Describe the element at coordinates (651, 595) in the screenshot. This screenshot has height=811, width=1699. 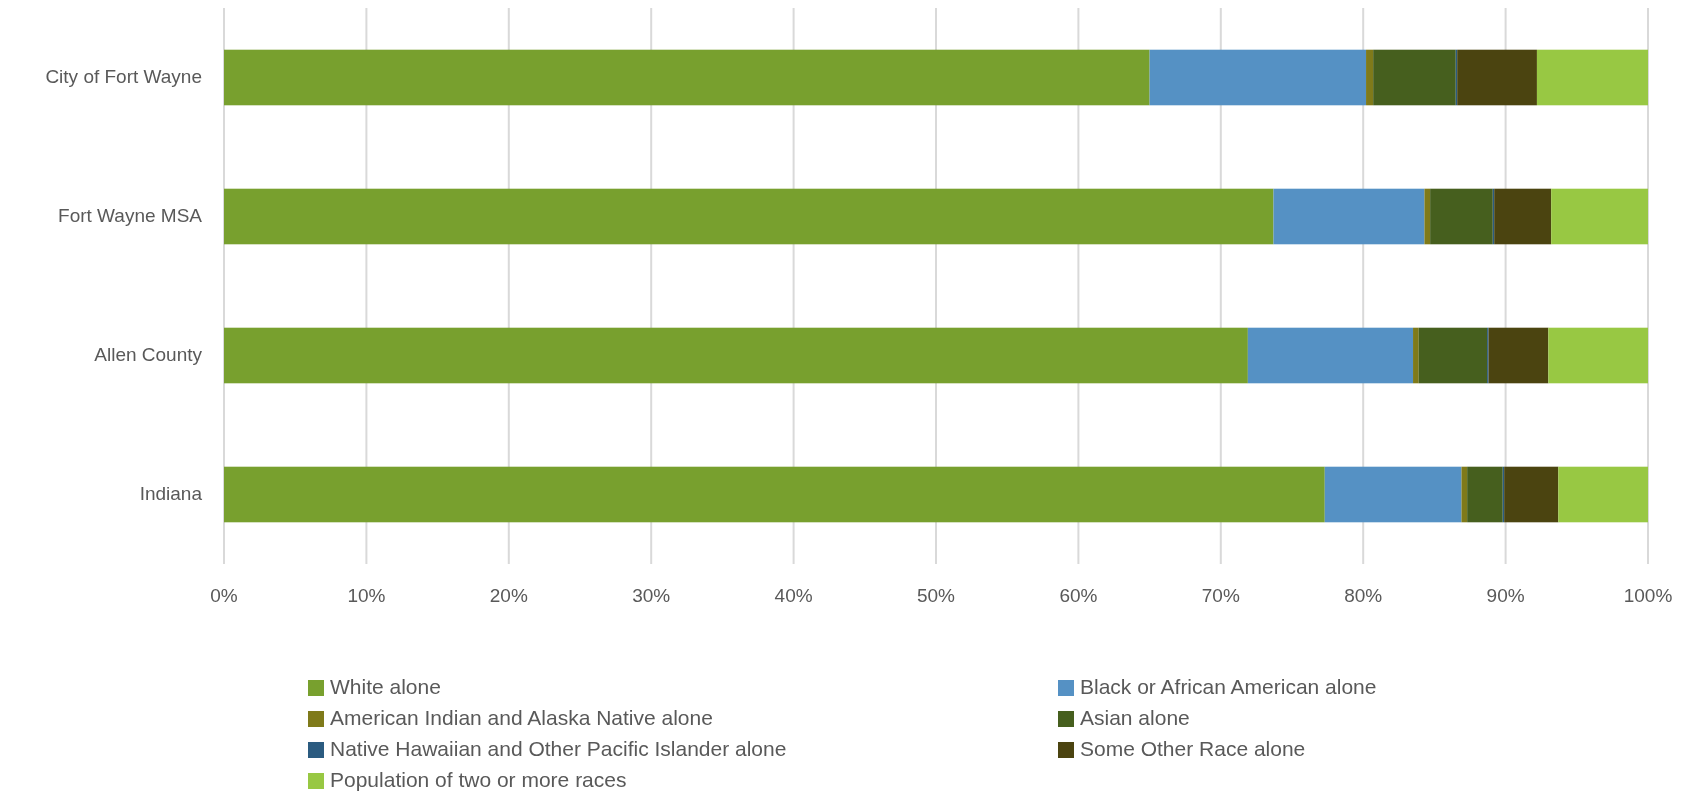
I see `x-tick-label: 30%` at that location.